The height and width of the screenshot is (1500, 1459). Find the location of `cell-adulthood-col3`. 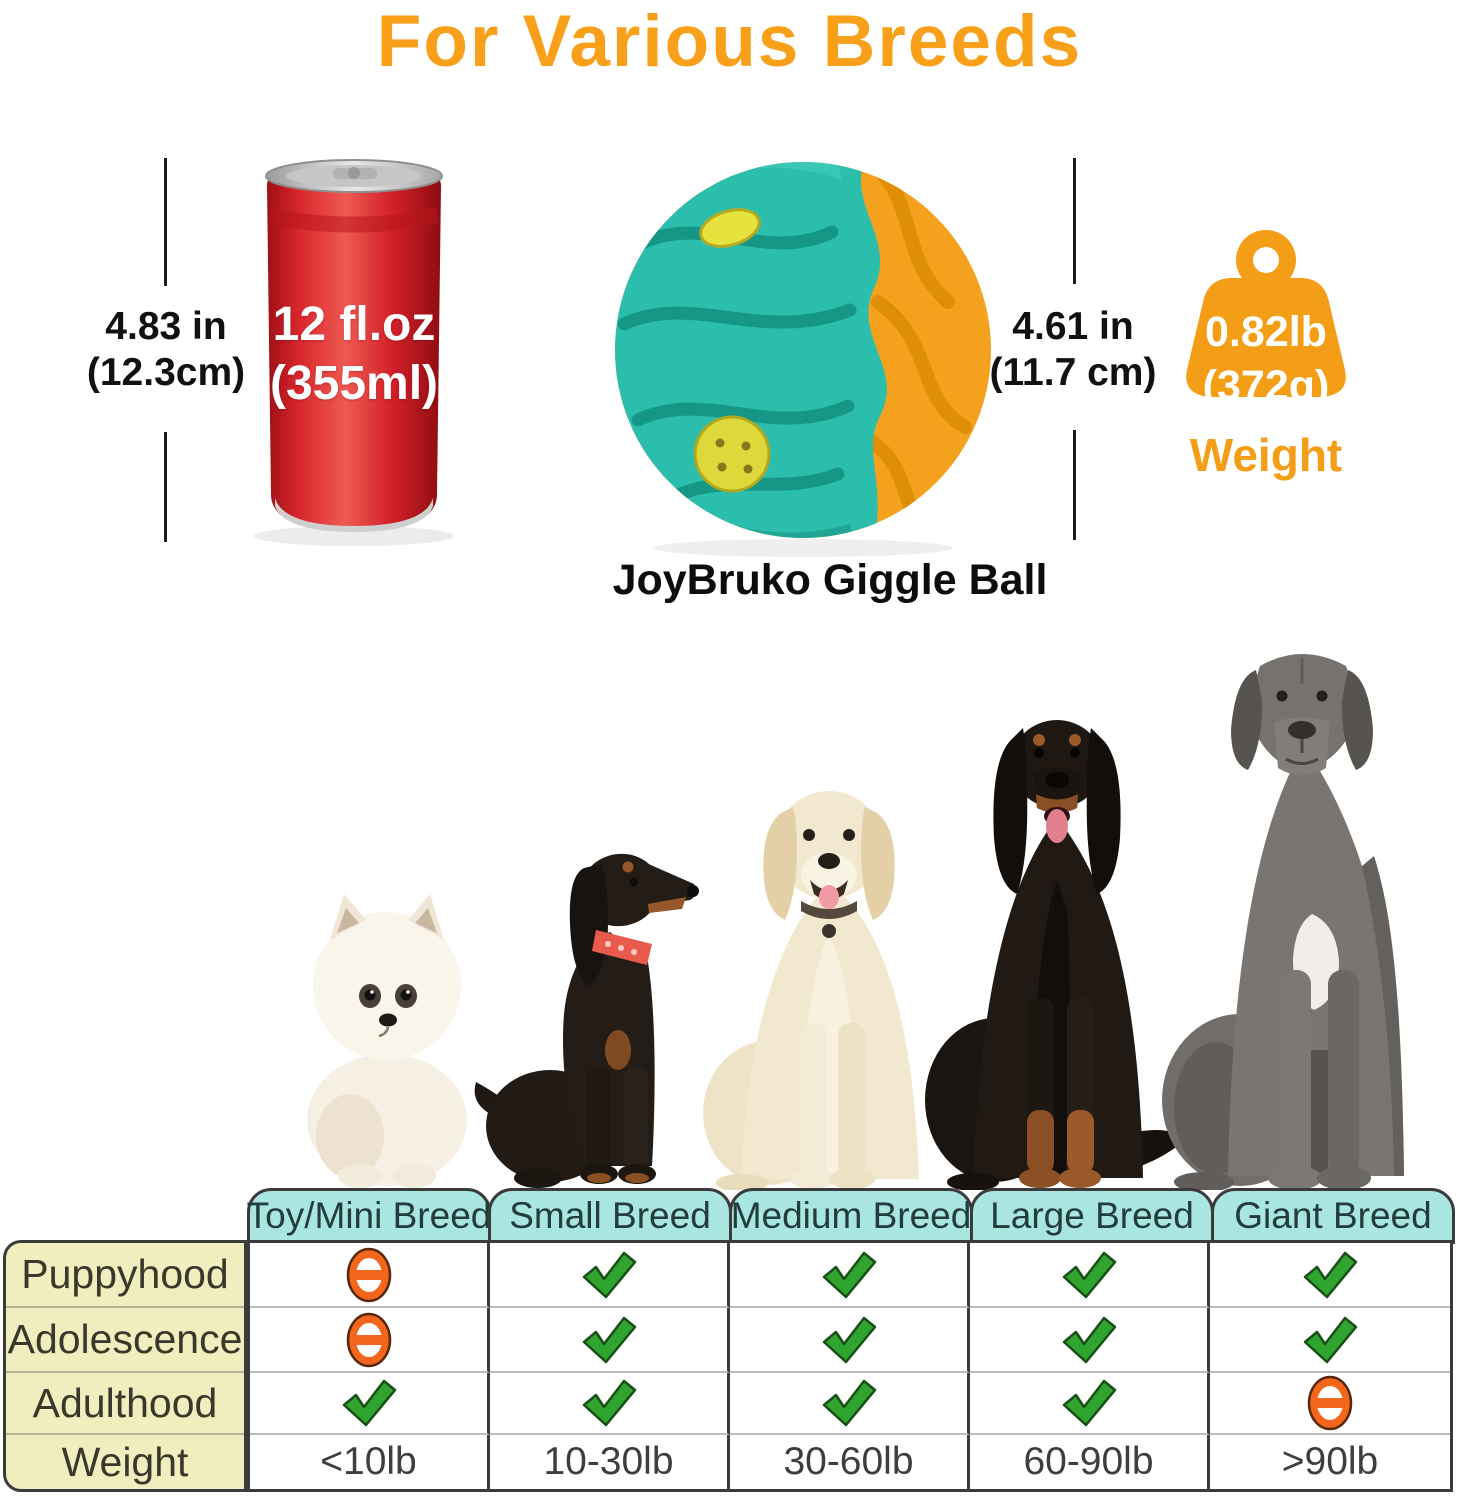

cell-adulthood-col3 is located at coordinates (850, 1404).